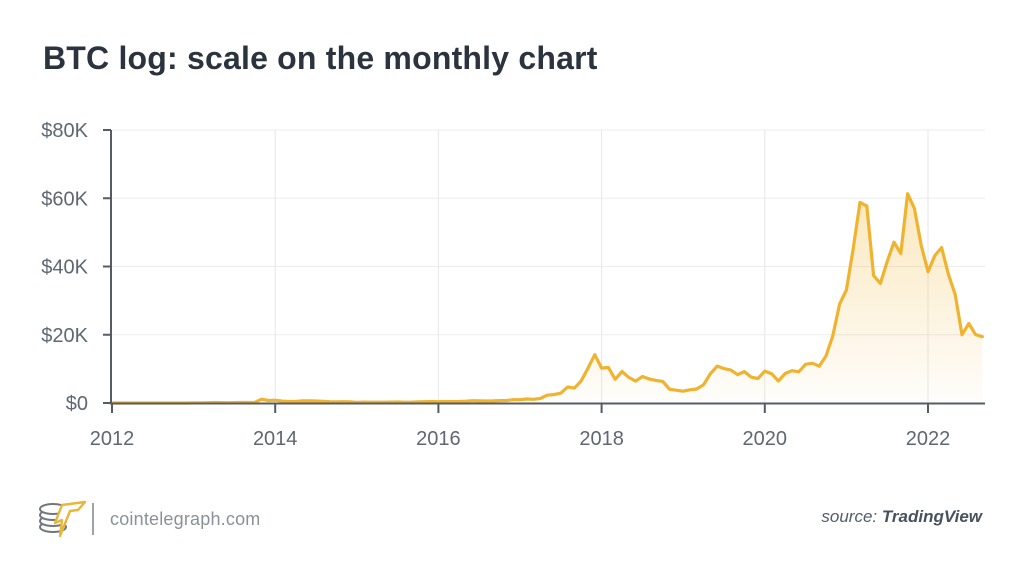 Image resolution: width=1024 pixels, height=563 pixels. What do you see at coordinates (112, 439) in the screenshot?
I see `x-axis-label: 2012` at bounding box center [112, 439].